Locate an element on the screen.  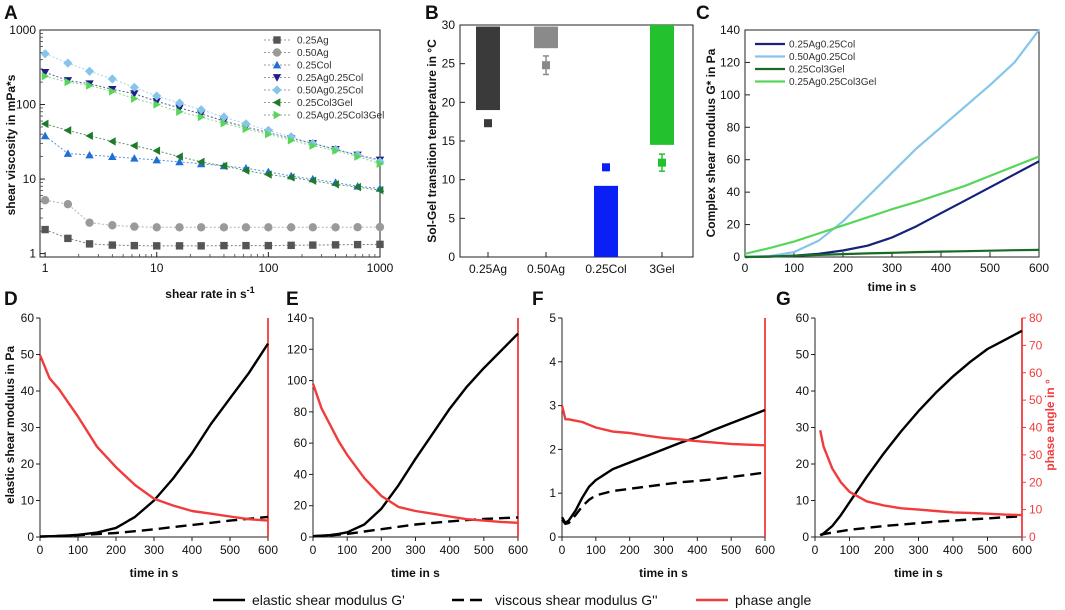
bar-0.50Ag is located at coordinates (546, 37).